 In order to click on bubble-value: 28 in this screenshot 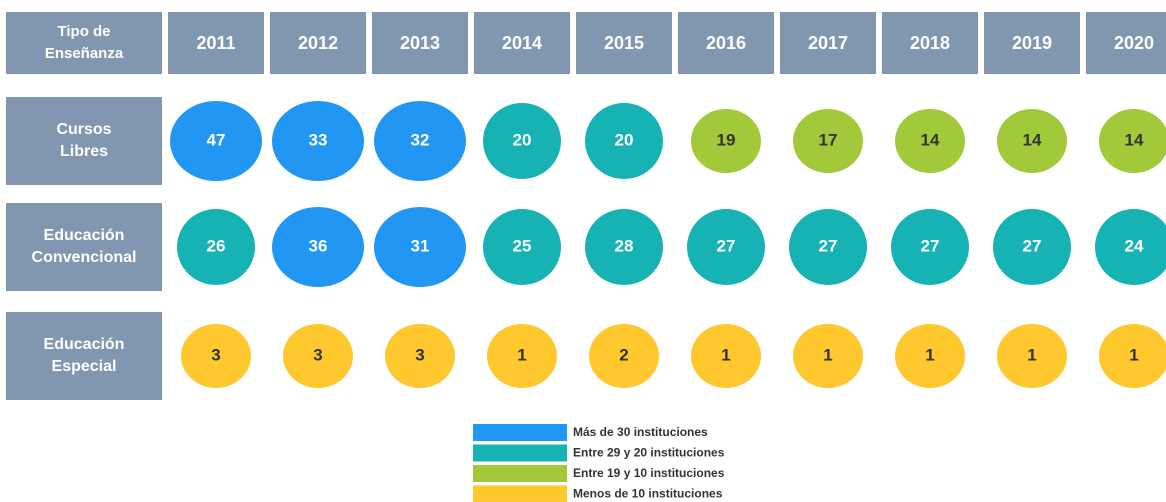, I will do `click(624, 245)`.